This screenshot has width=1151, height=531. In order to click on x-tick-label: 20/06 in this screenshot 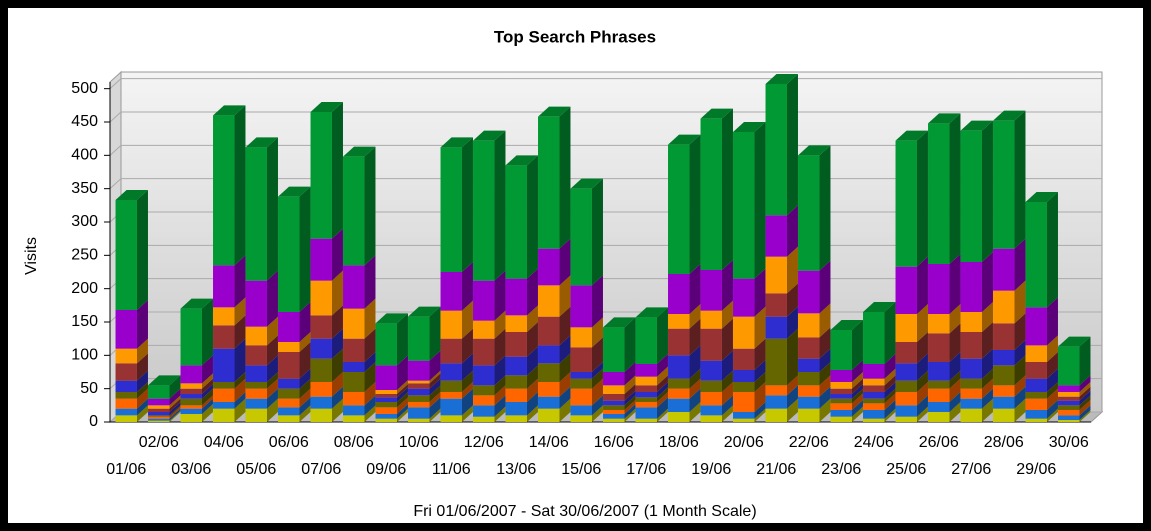, I will do `click(744, 442)`.